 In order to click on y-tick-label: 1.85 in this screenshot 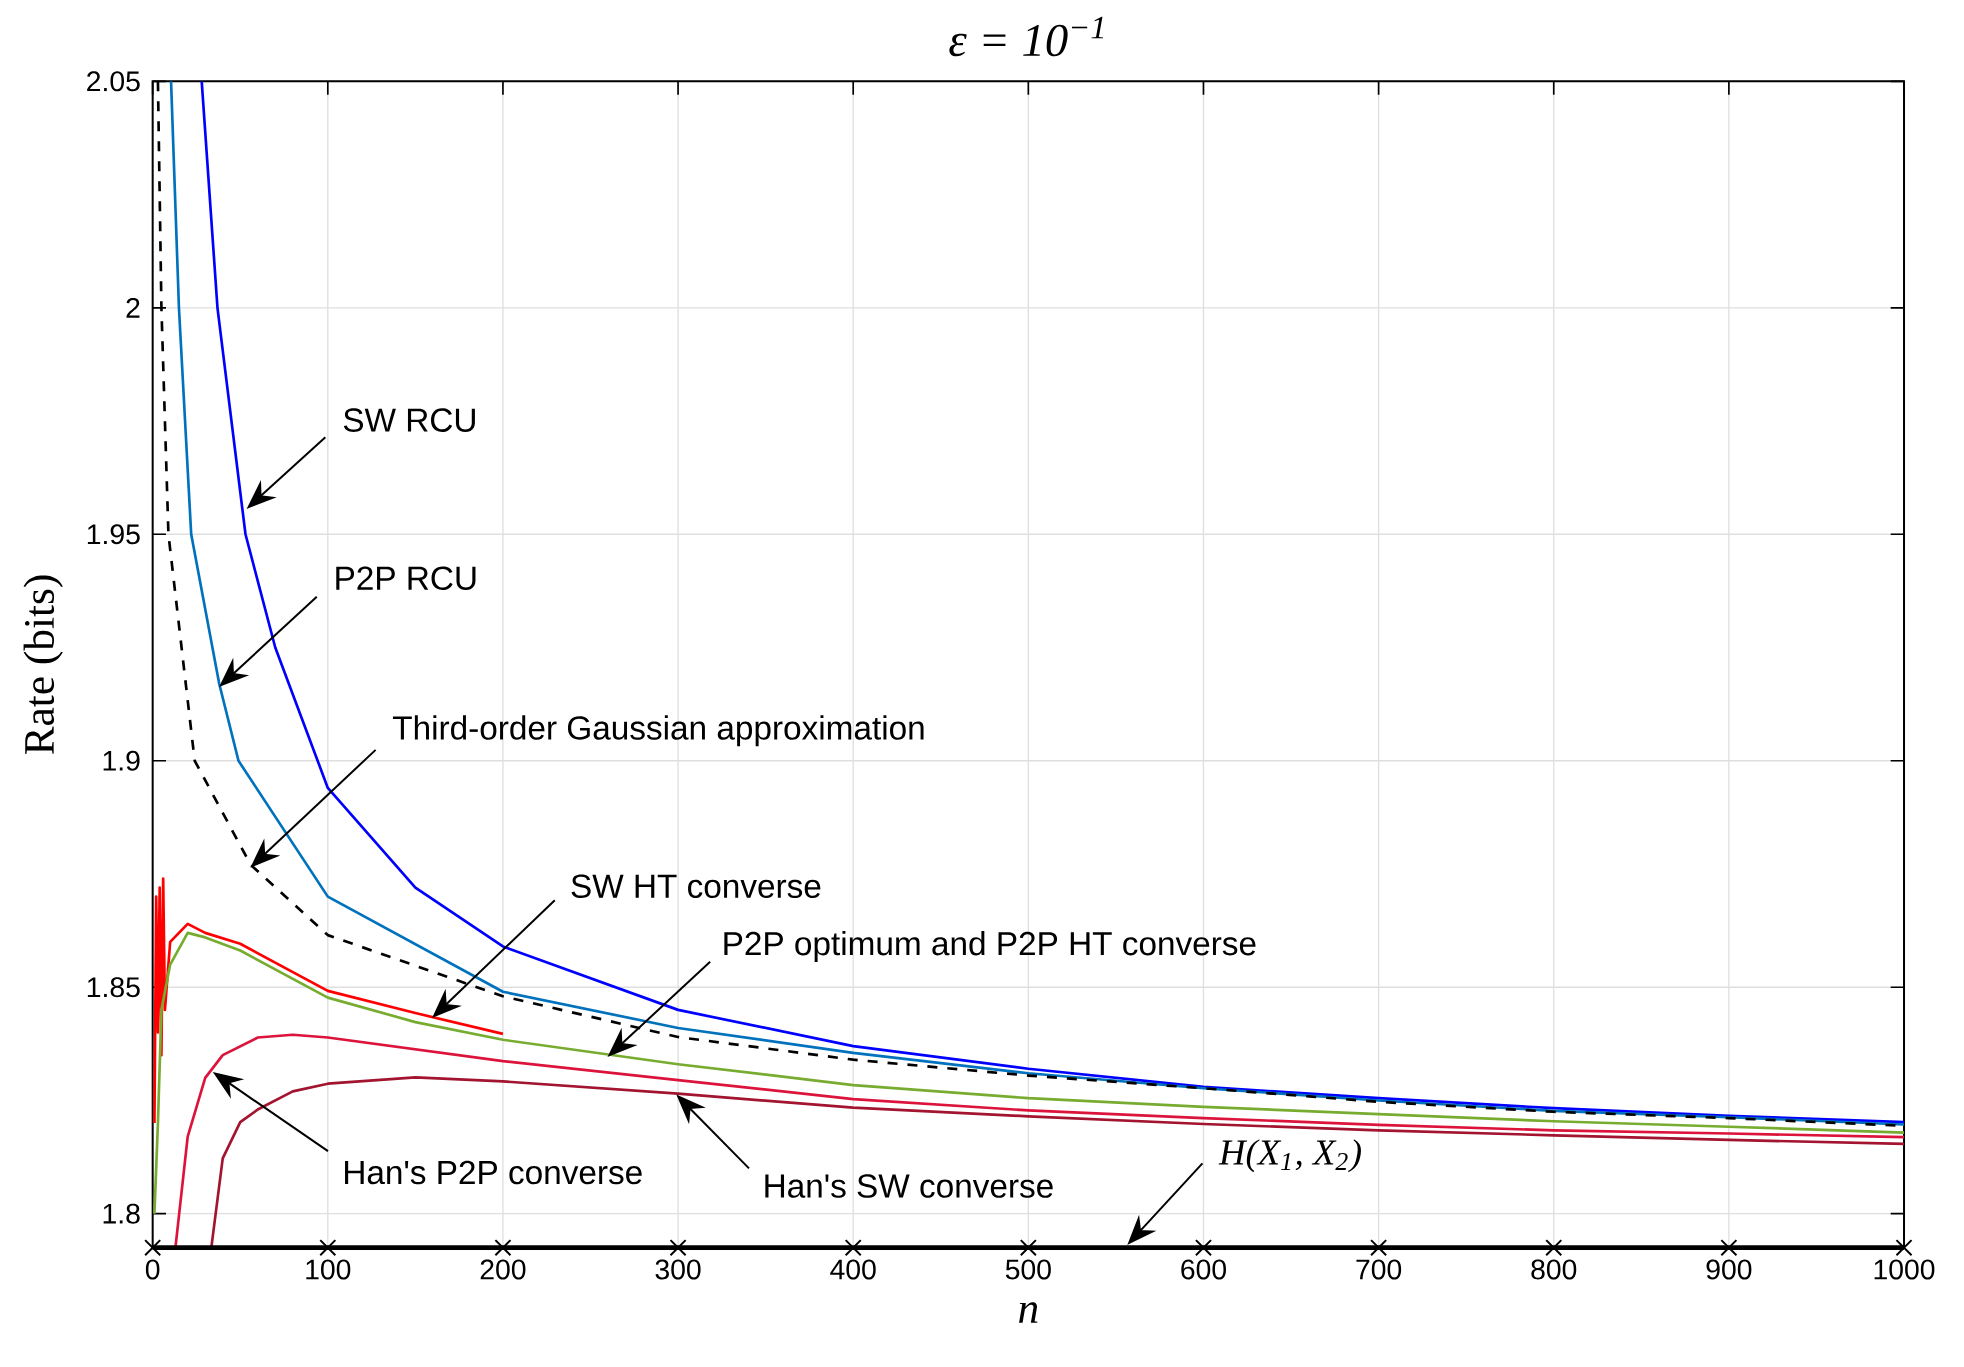, I will do `click(113, 987)`.